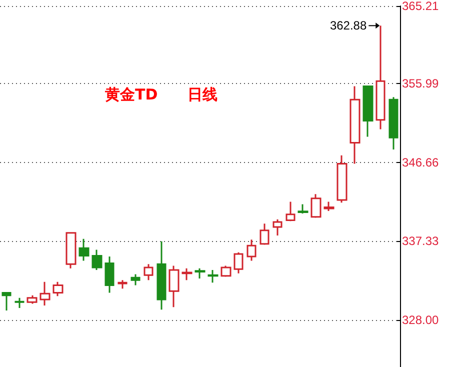 Image resolution: width=449 pixels, height=367 pixels. I want to click on y-tick-label: 328.00, so click(421, 319).